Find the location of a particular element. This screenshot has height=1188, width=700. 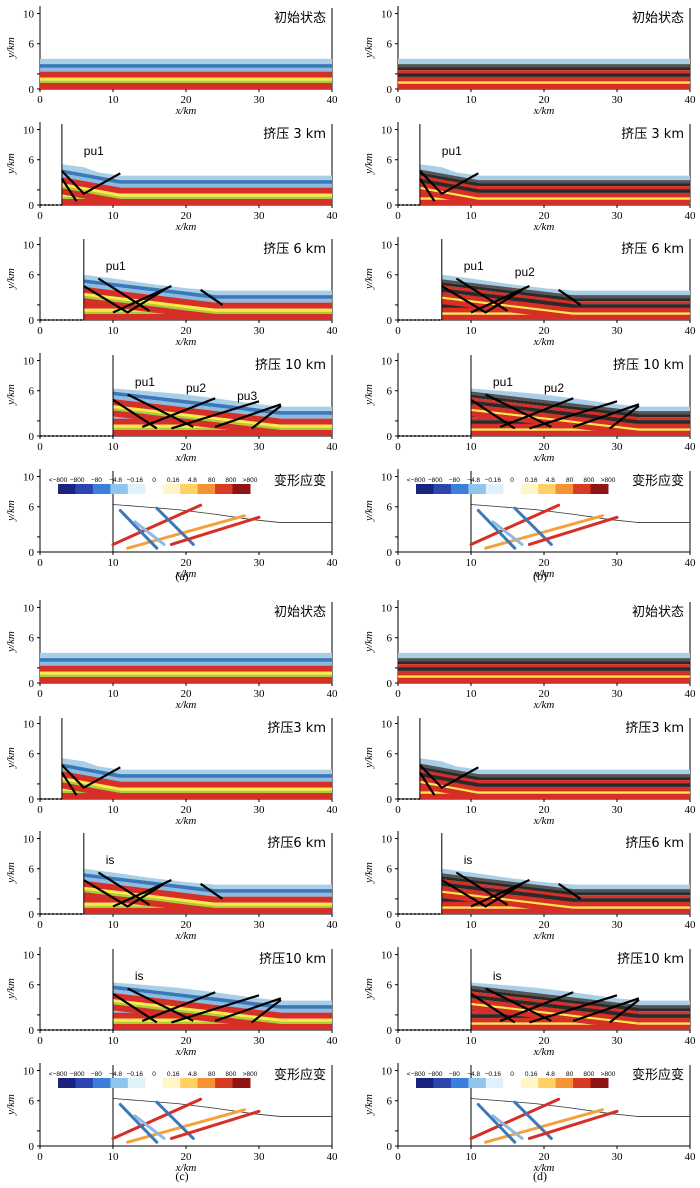

colorbar-tick-label: 4.8 is located at coordinates (192, 1074).